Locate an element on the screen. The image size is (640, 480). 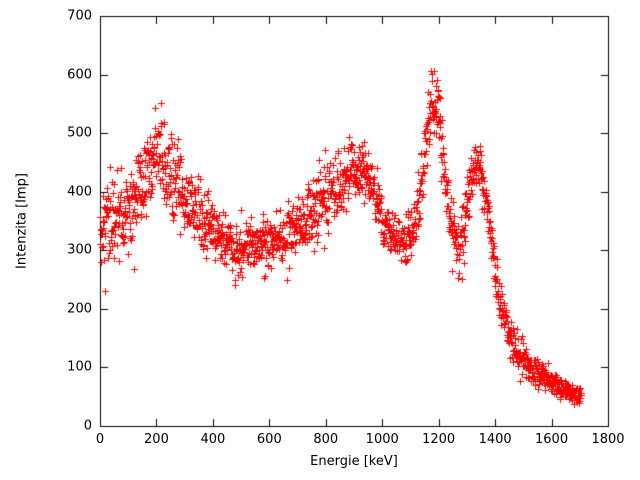
y-axis-label: Intenzita [Imp] is located at coordinates (22, 221).